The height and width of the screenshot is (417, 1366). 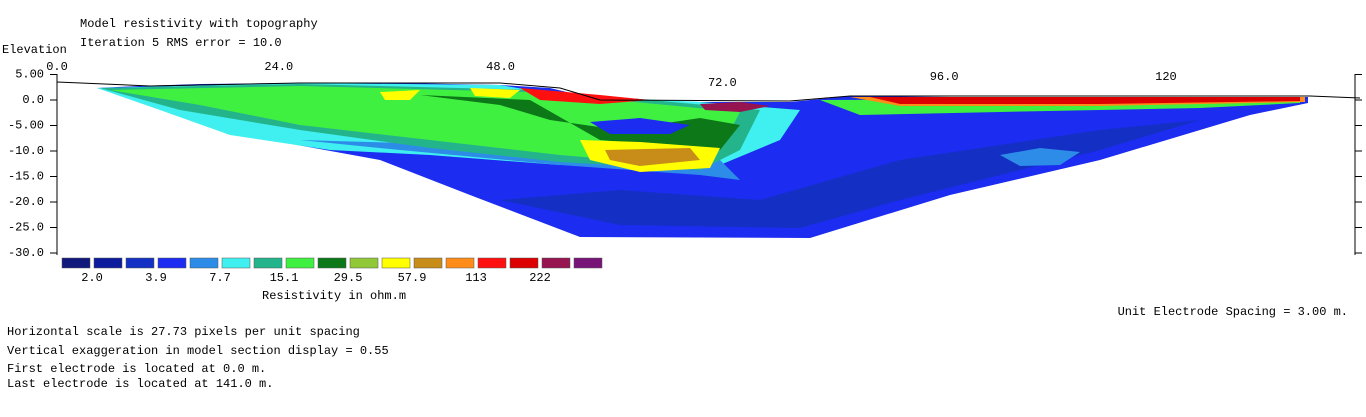 I want to click on x-tick-label: 96.0, so click(x=944, y=77).